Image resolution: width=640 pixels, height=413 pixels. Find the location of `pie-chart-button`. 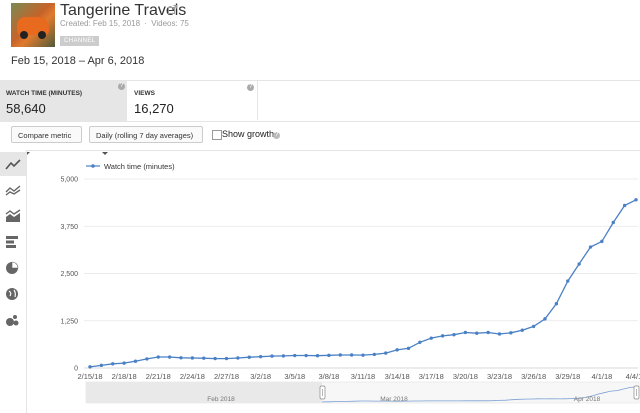

pie-chart-button is located at coordinates (13, 268).